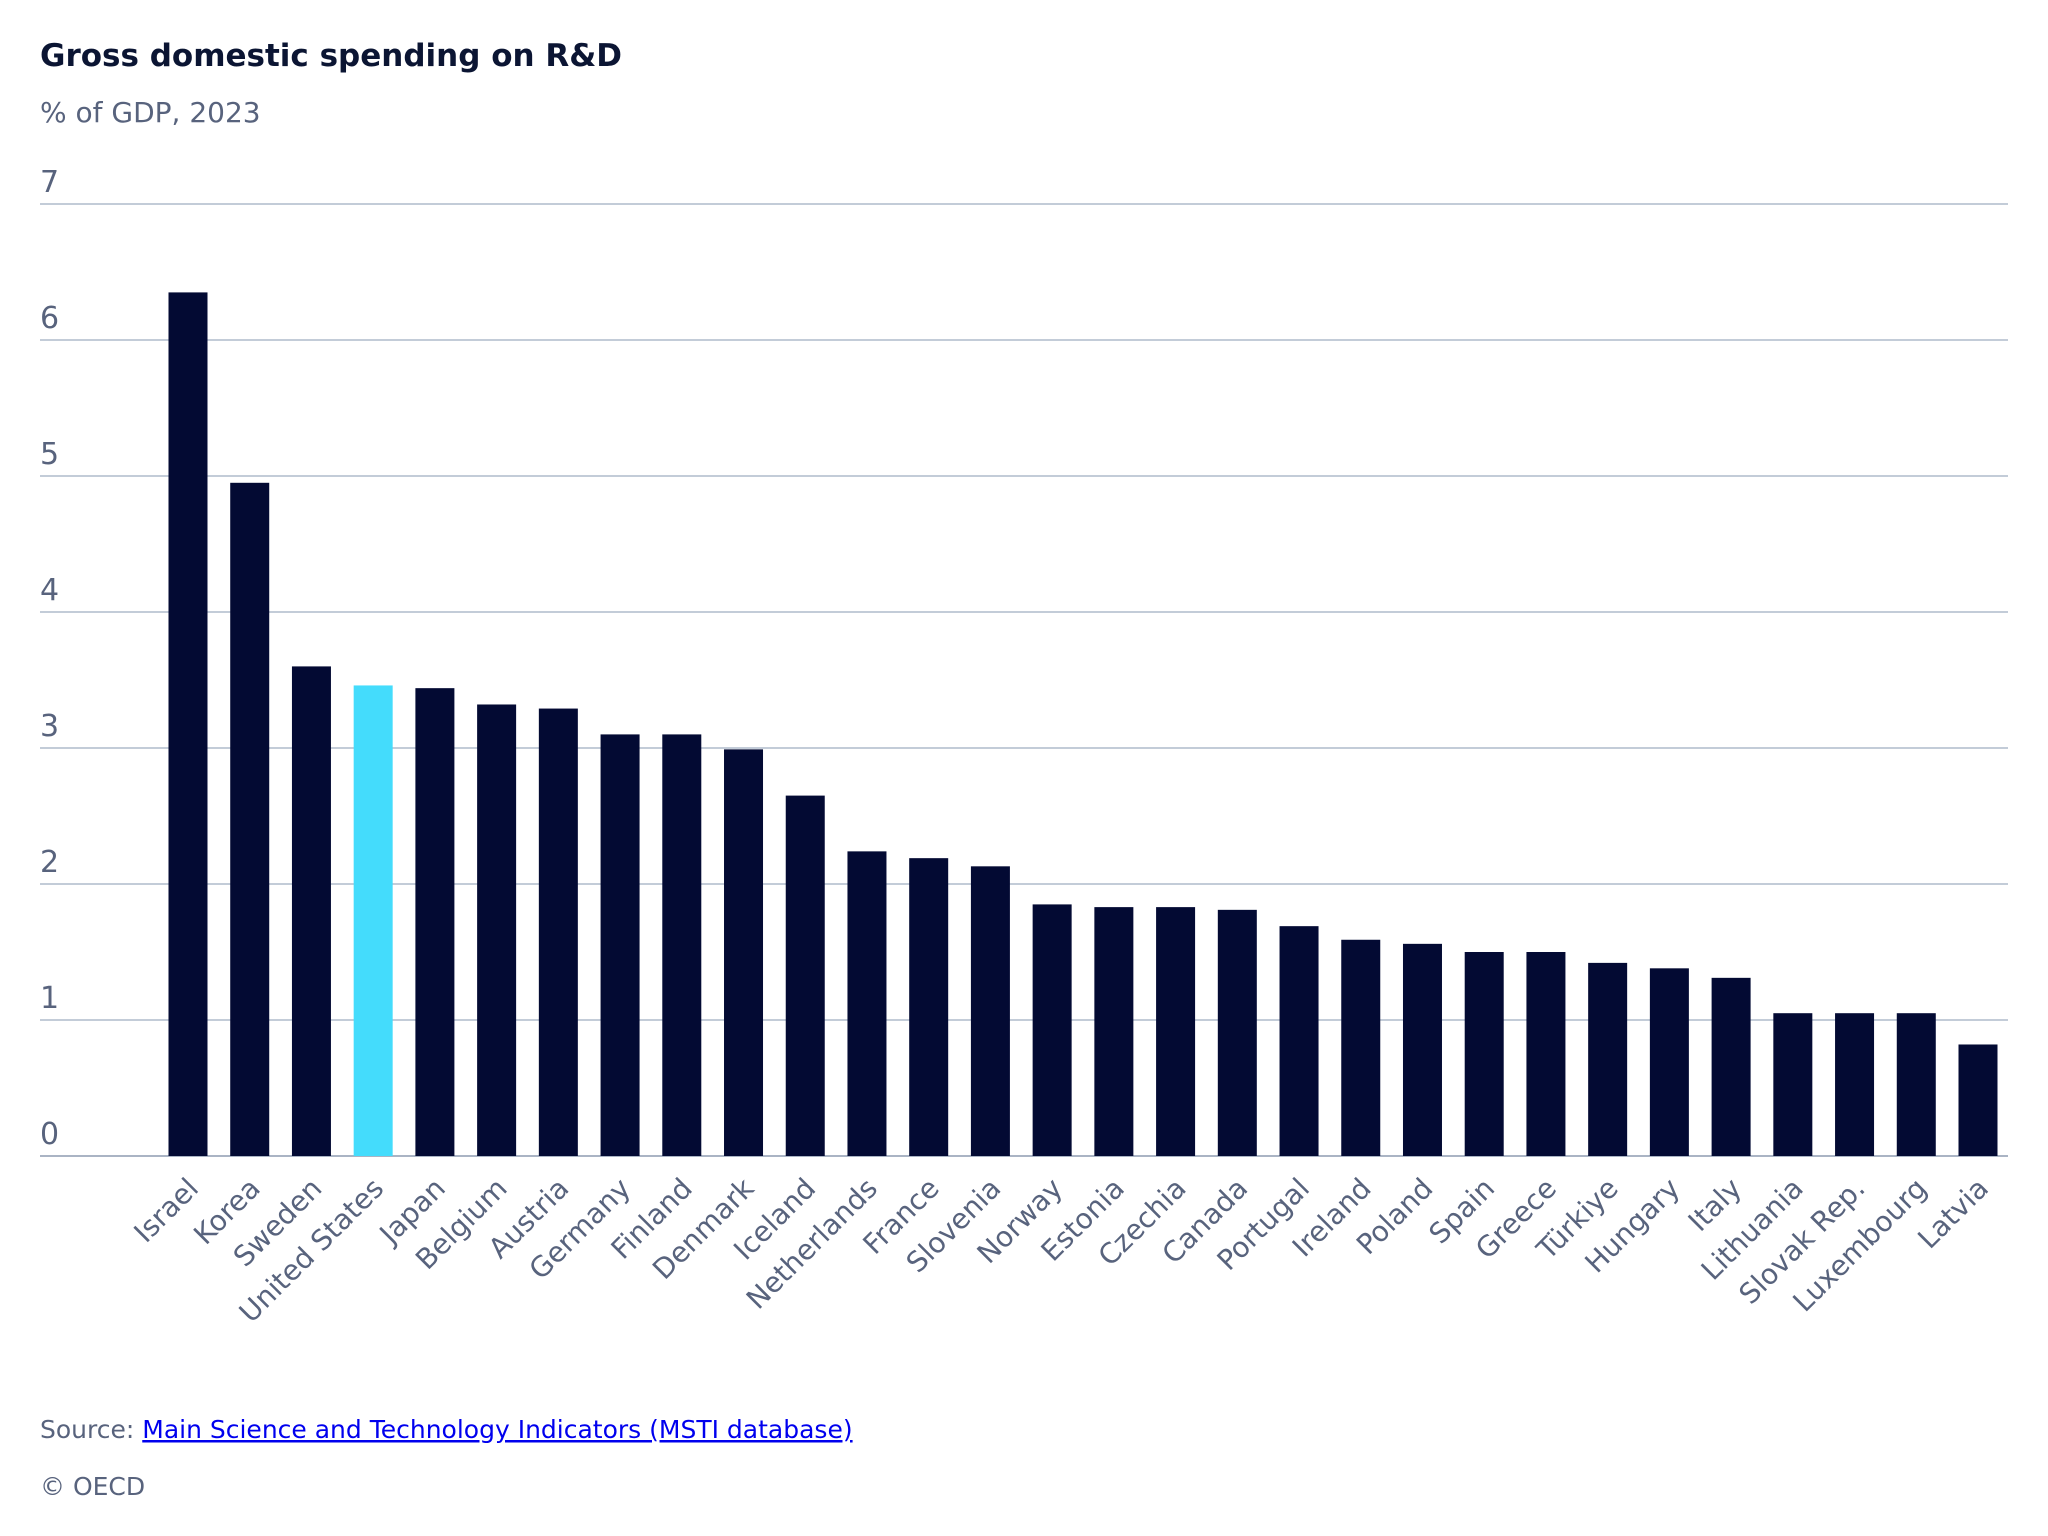 Image resolution: width=2048 pixels, height=1536 pixels. What do you see at coordinates (87, 1429) in the screenshot?
I see `source-label: Source:` at bounding box center [87, 1429].